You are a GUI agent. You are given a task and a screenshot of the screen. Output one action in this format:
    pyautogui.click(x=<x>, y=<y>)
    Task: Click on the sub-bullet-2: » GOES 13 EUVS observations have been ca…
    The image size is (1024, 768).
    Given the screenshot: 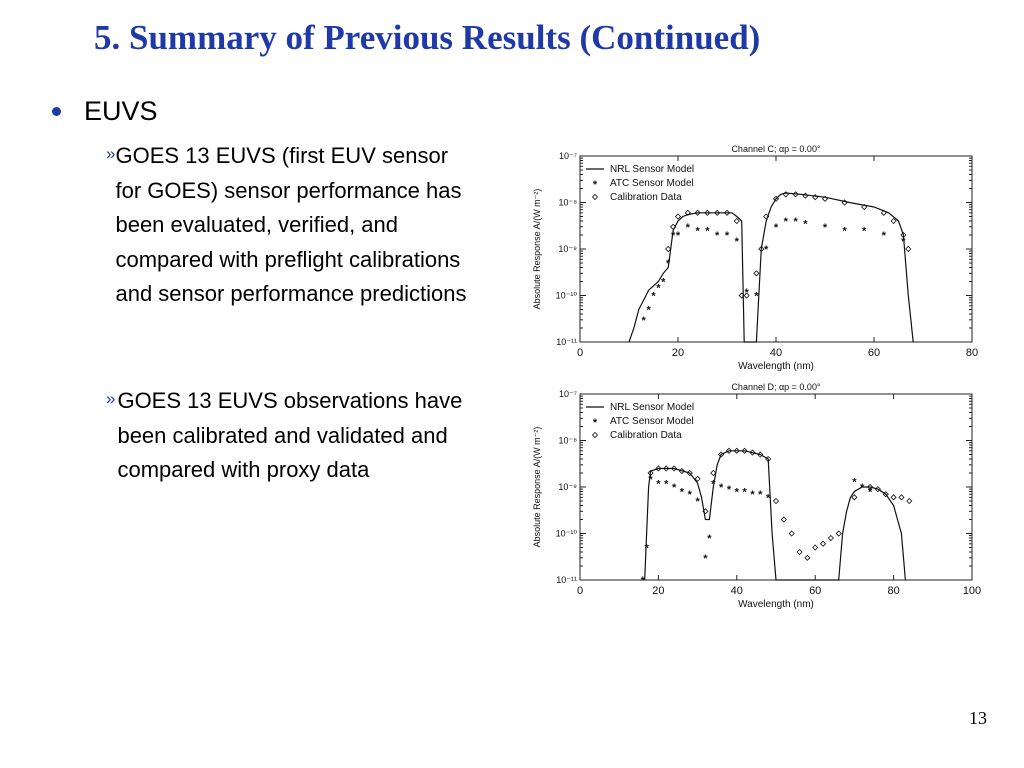 What is the action you would take?
    pyautogui.click(x=291, y=436)
    